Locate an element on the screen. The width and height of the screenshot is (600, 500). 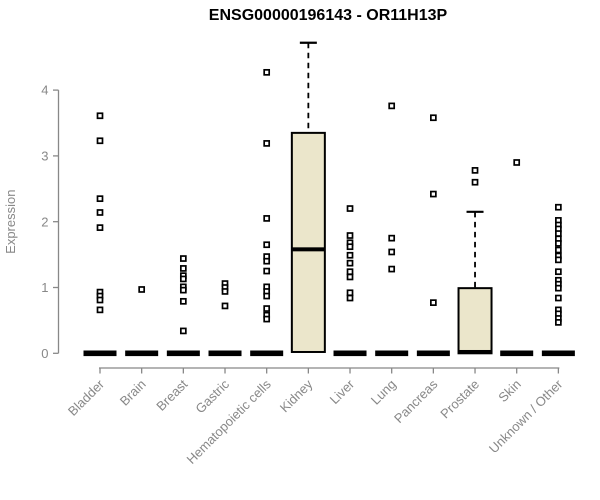
x-tick-label-gastric: Gastric is located at coordinates (212, 396).